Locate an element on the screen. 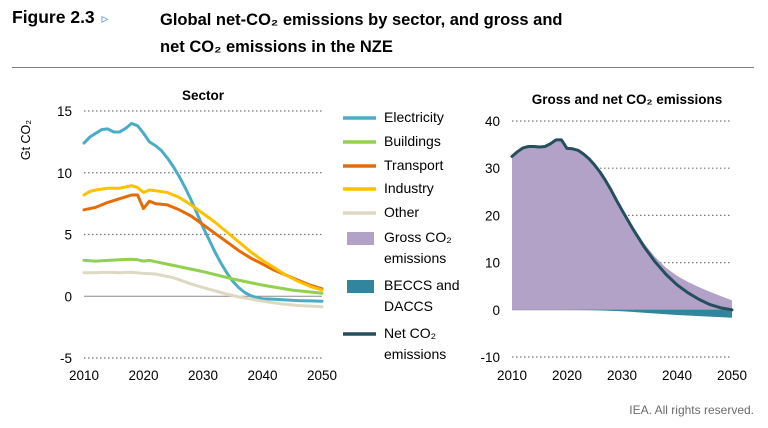 The width and height of the screenshot is (768, 428). y-tick-label: 20 is located at coordinates (492, 215).